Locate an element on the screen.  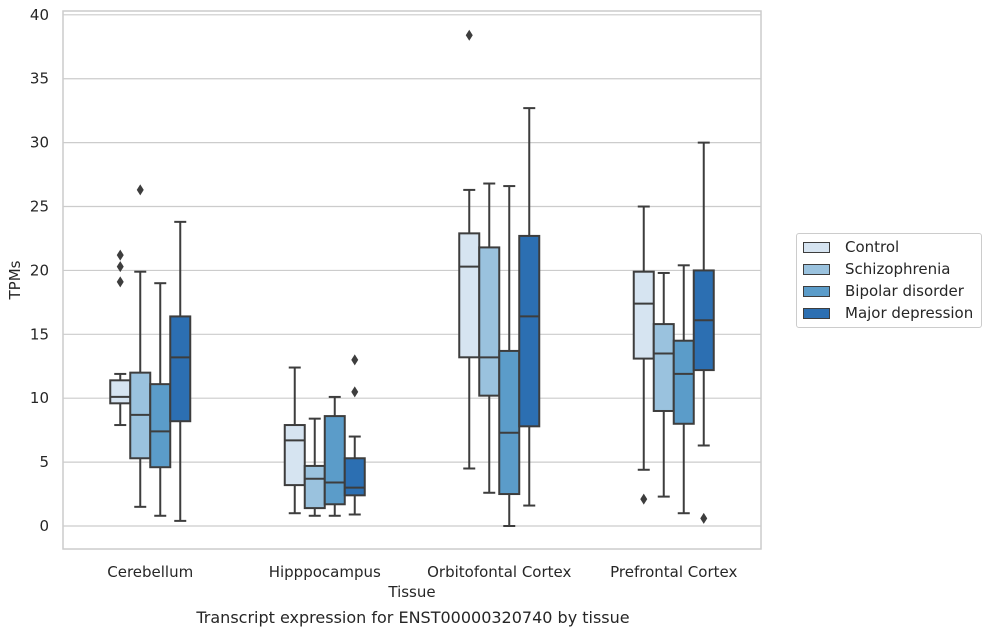
y-axis-label: TPMs is located at coordinates (15, 280).